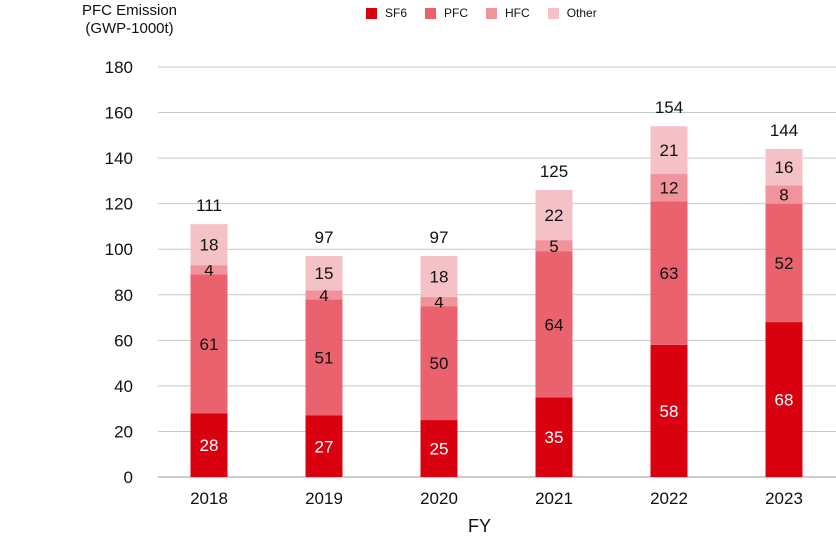 The height and width of the screenshot is (544, 836). I want to click on total-label-2019: 97, so click(324, 237).